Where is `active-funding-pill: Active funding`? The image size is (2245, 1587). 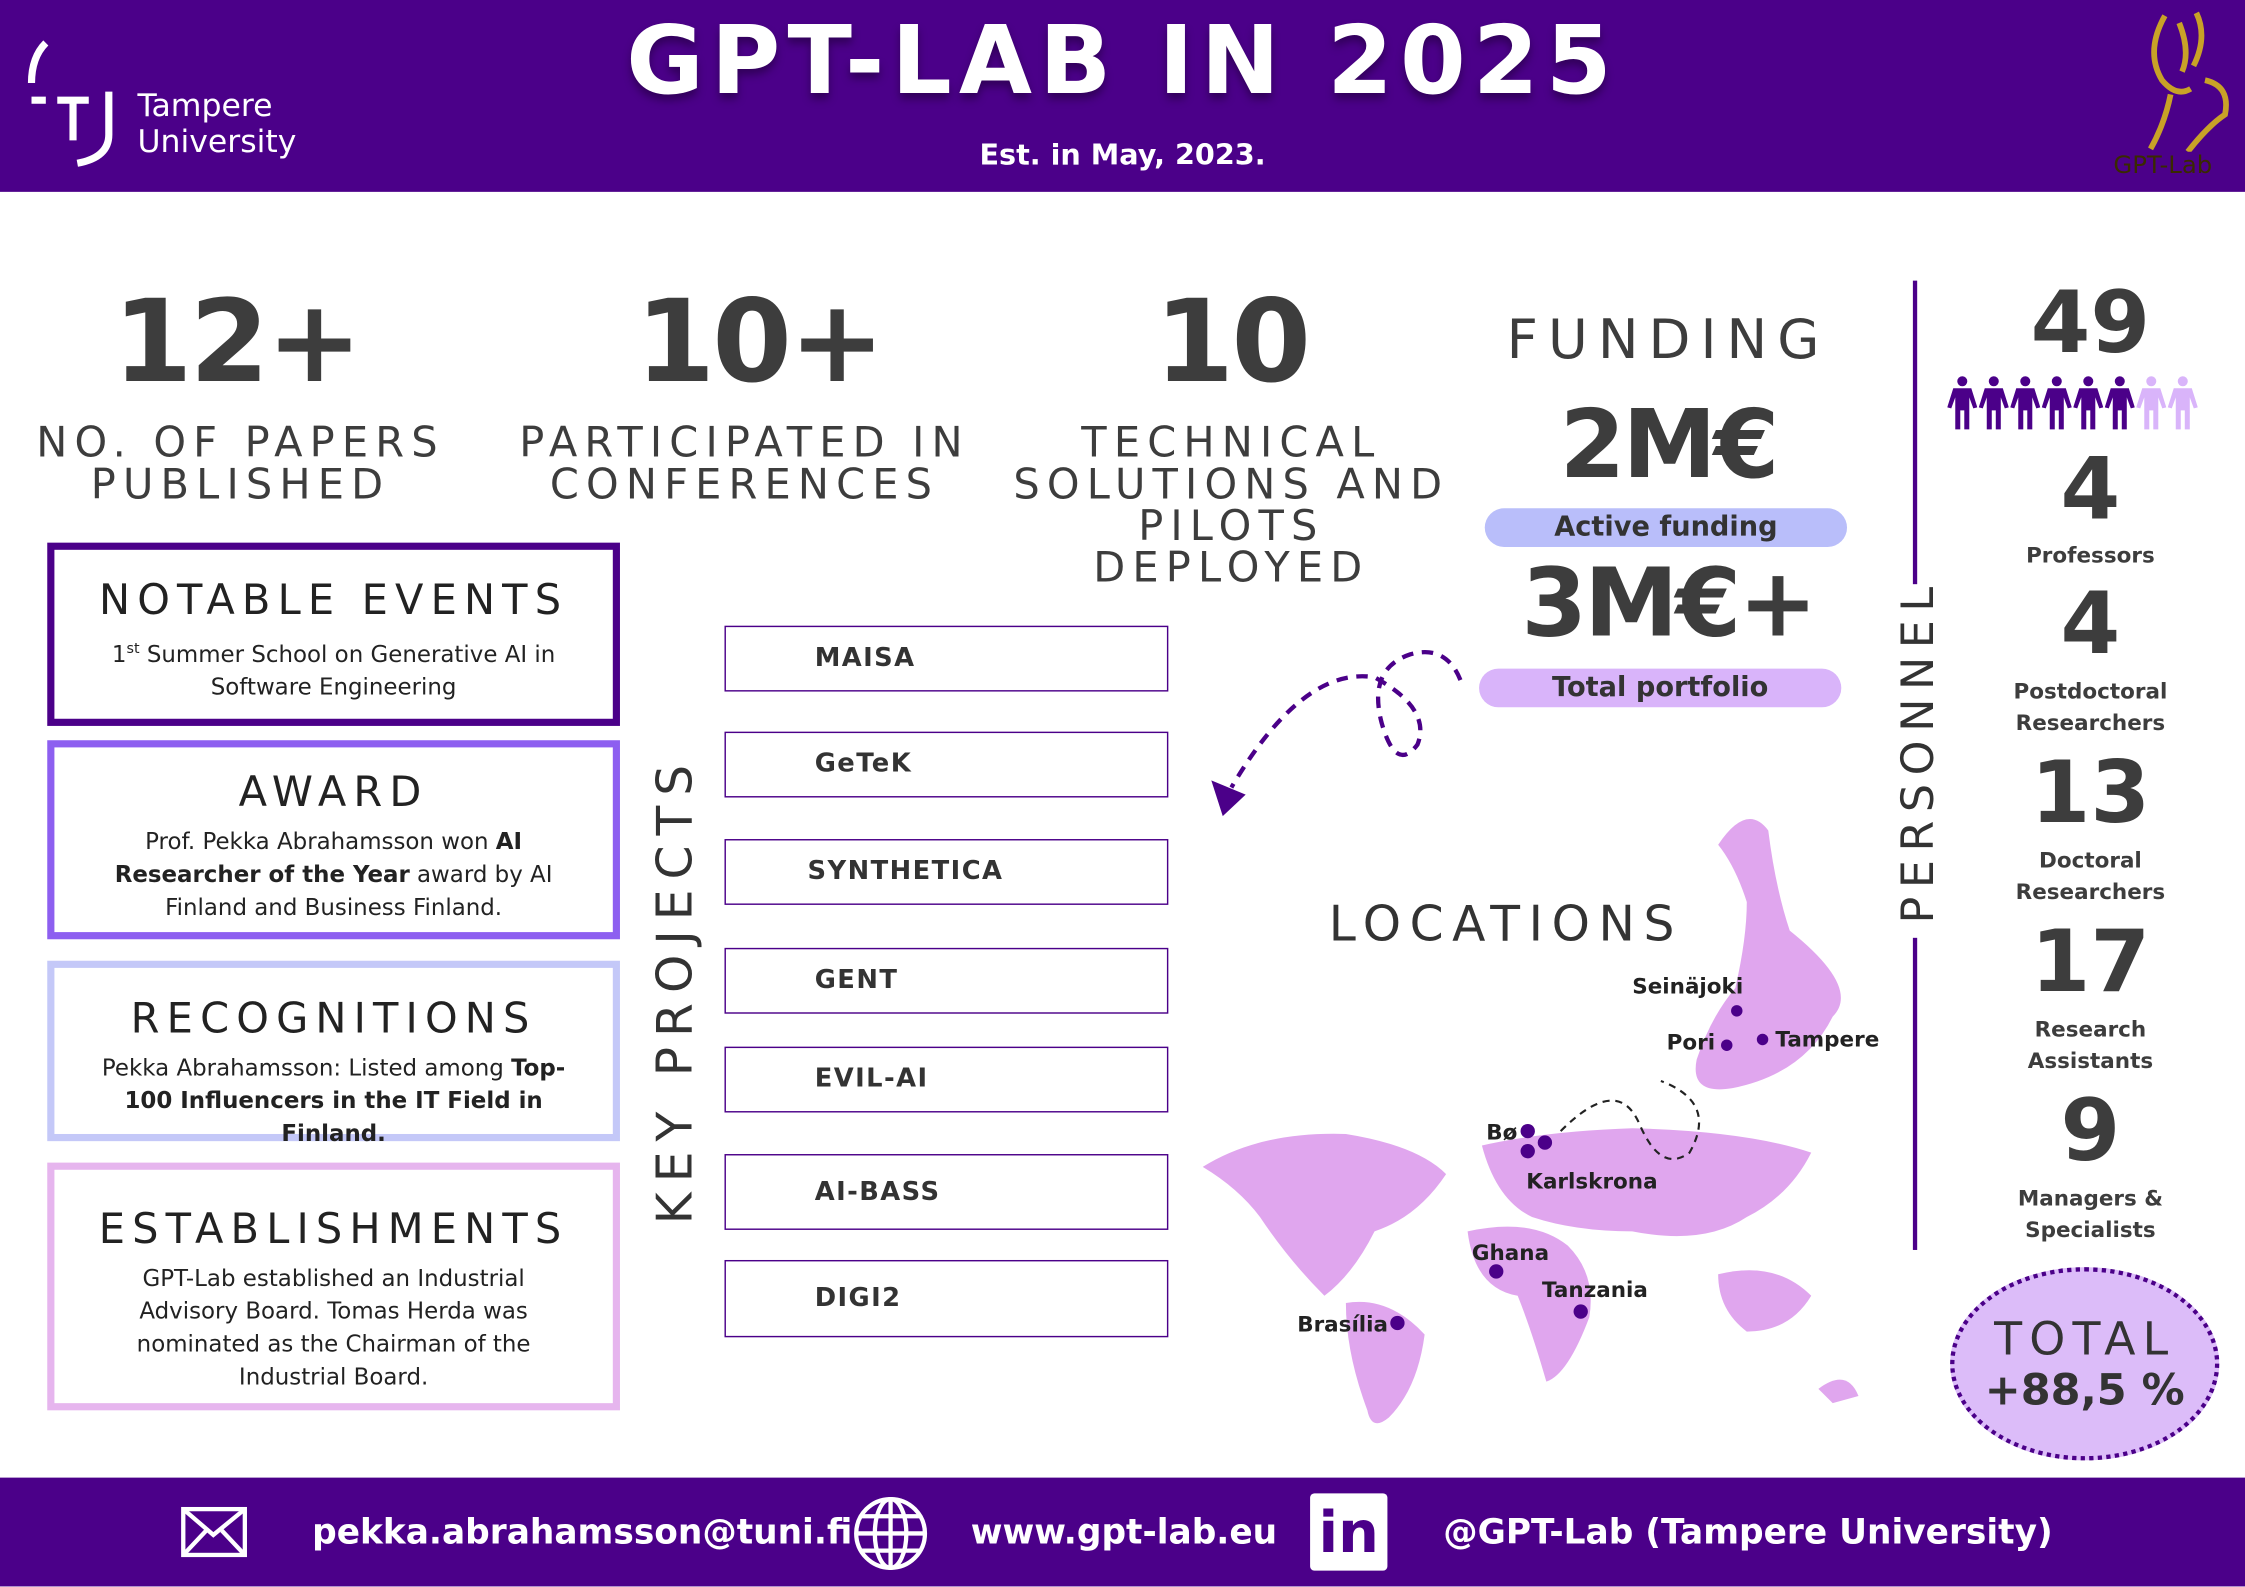 active-funding-pill: Active funding is located at coordinates (1666, 527).